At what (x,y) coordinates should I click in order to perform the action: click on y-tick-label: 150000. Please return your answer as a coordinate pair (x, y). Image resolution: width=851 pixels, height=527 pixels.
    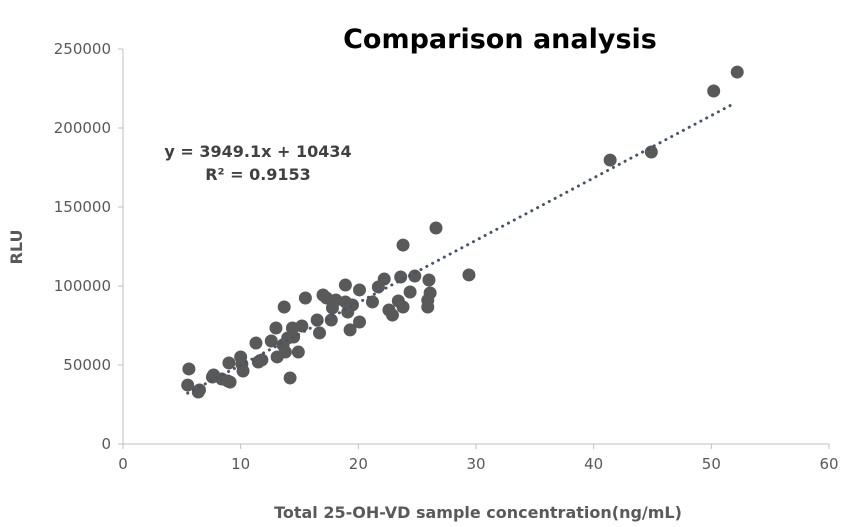
    Looking at the image, I should click on (82, 207).